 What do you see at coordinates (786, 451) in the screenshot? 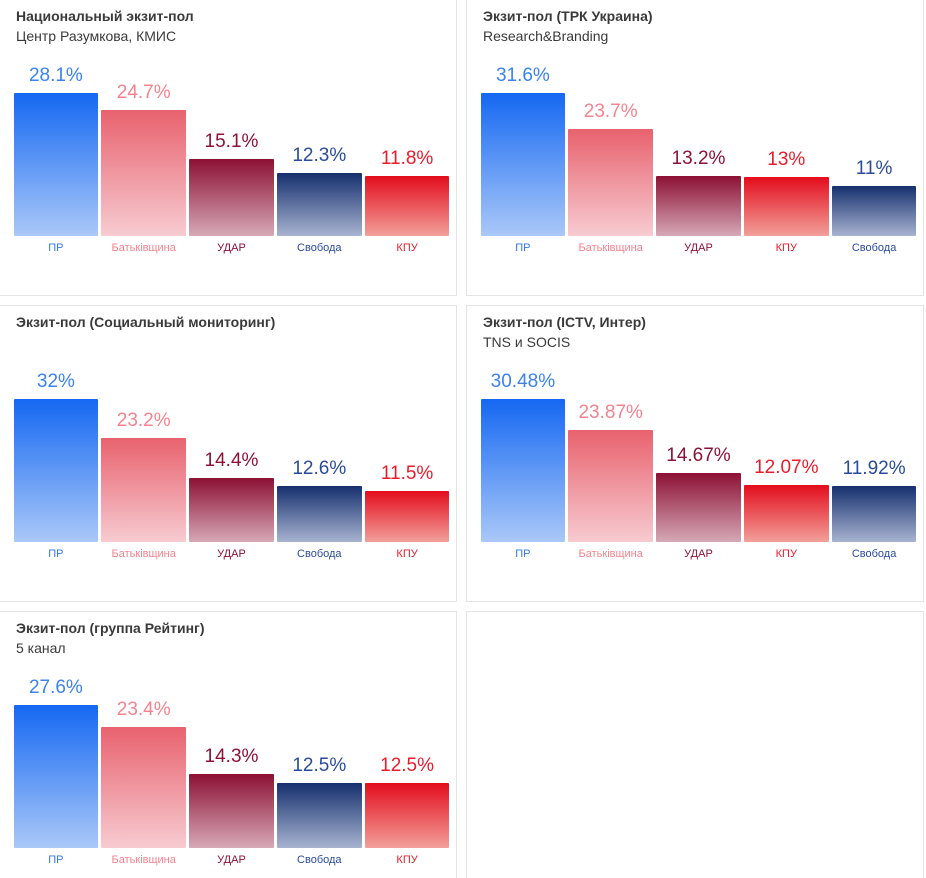
I see `bar-column-kpu: 12.07%` at bounding box center [786, 451].